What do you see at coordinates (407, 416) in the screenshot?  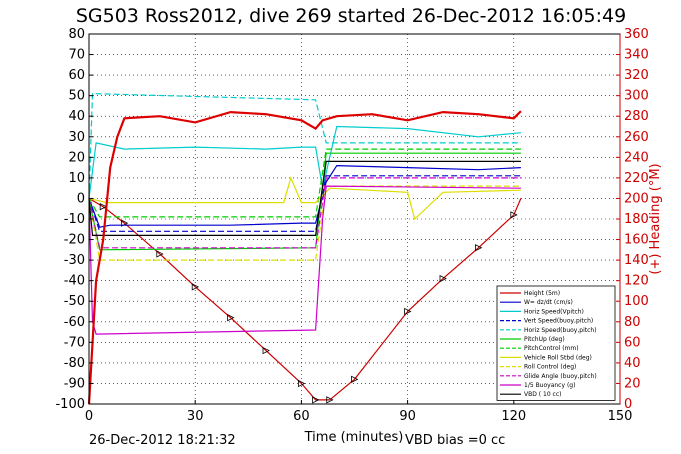 I see `x-tick-label: 90` at bounding box center [407, 416].